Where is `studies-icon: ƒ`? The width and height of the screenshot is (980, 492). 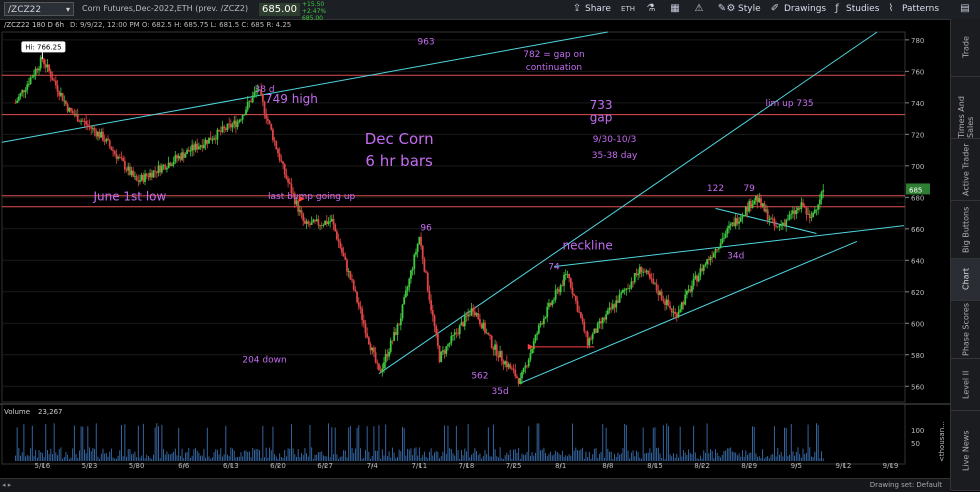 studies-icon: ƒ is located at coordinates (837, 8).